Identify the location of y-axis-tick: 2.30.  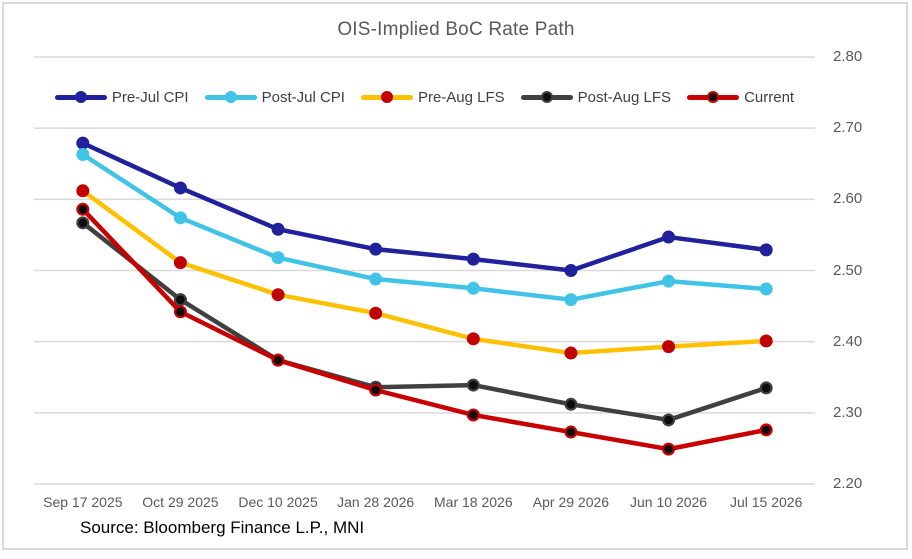
(848, 412).